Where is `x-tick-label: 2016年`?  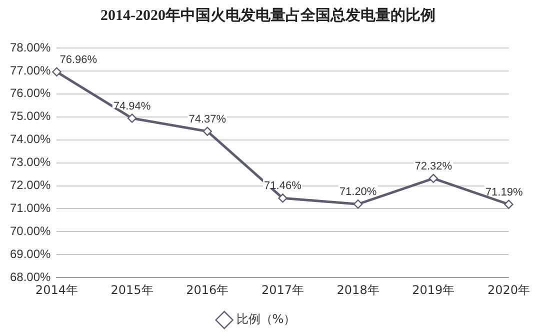
x-tick-label: 2016年 is located at coordinates (207, 289).